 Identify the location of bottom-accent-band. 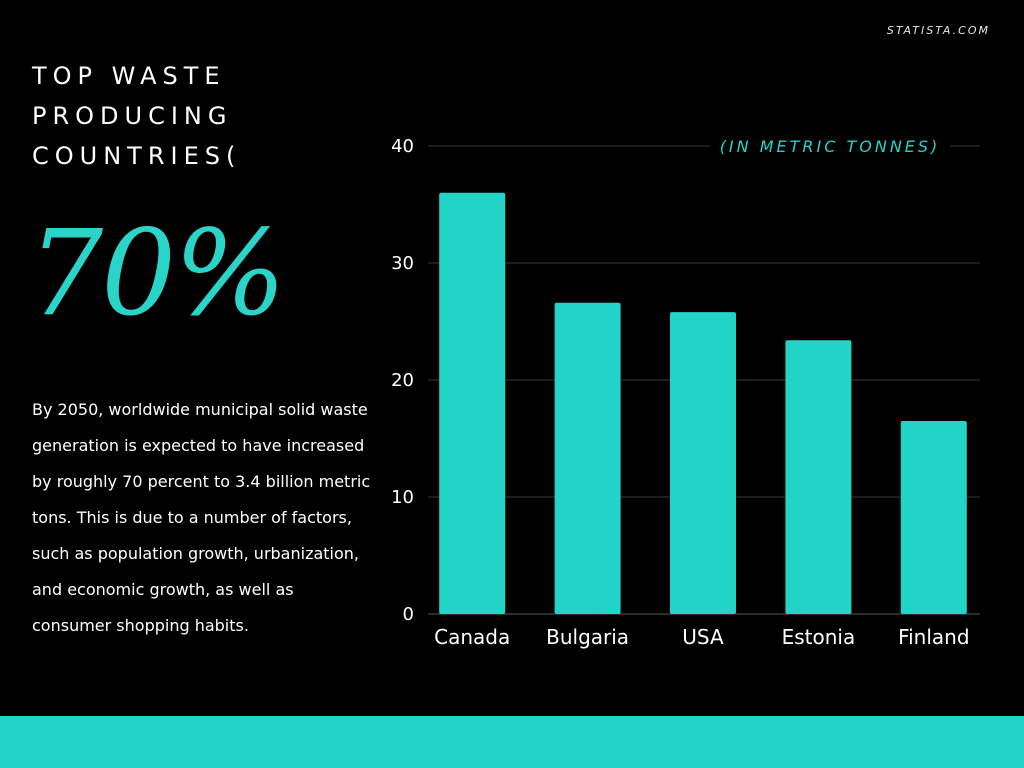
(512, 742).